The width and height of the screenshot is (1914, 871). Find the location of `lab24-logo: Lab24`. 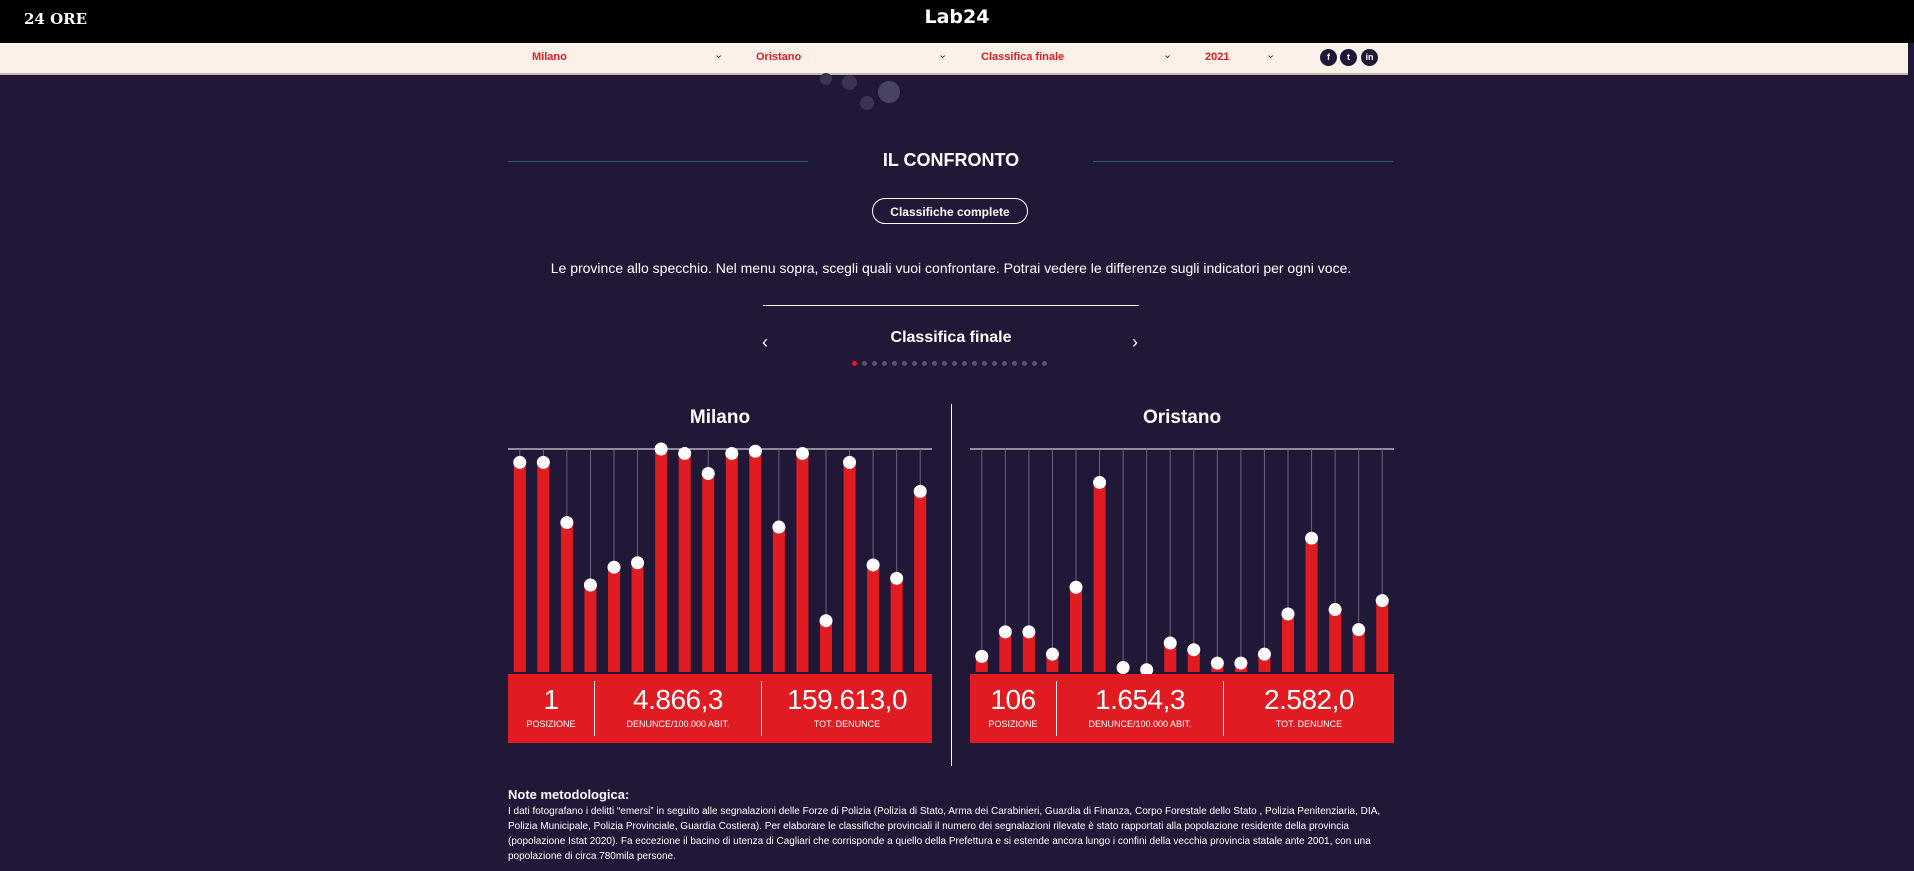

lab24-logo: Lab24 is located at coordinates (957, 17).